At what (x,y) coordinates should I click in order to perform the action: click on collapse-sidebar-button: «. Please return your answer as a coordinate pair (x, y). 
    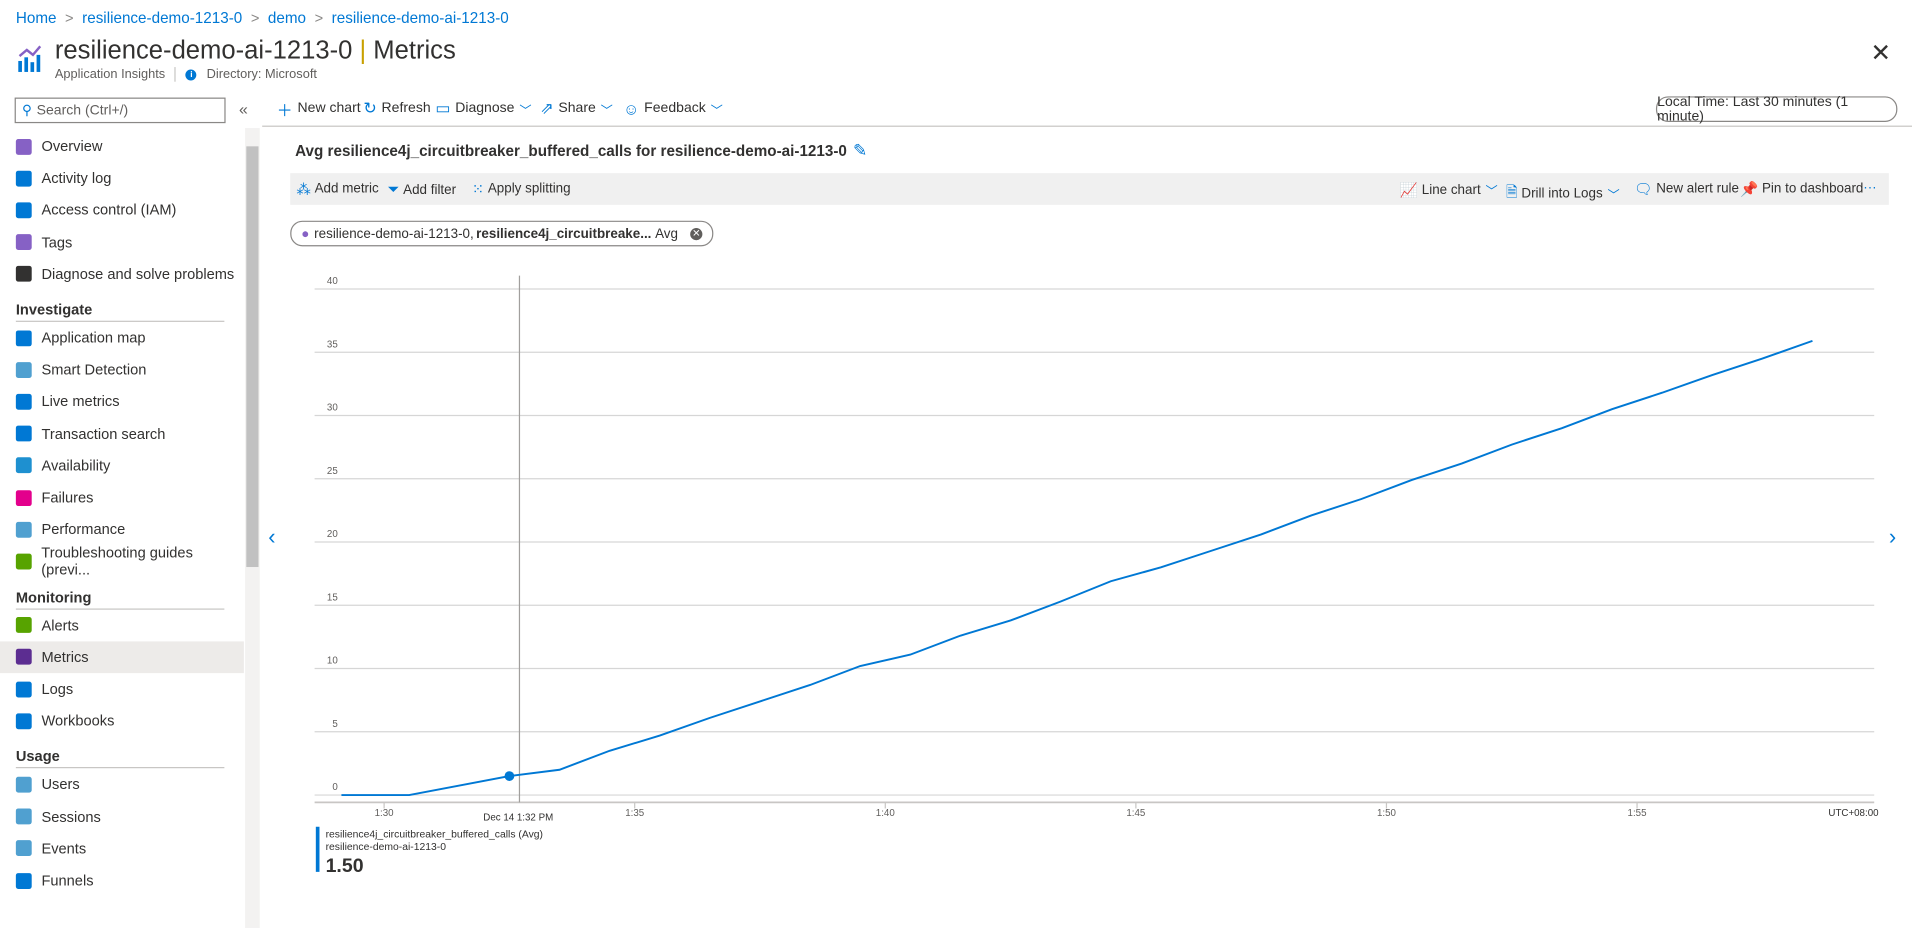
    Looking at the image, I should click on (243, 109).